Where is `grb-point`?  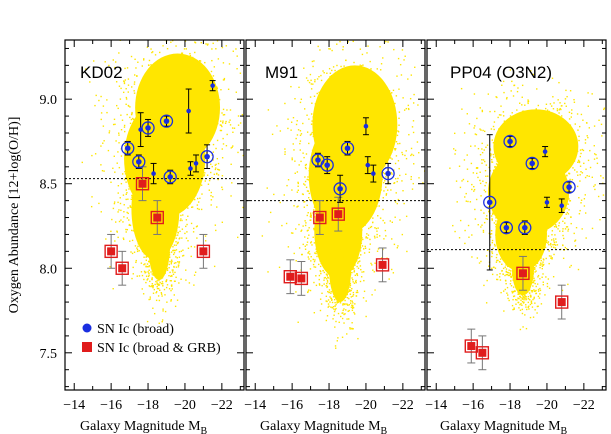
grb-point is located at coordinates (157, 217).